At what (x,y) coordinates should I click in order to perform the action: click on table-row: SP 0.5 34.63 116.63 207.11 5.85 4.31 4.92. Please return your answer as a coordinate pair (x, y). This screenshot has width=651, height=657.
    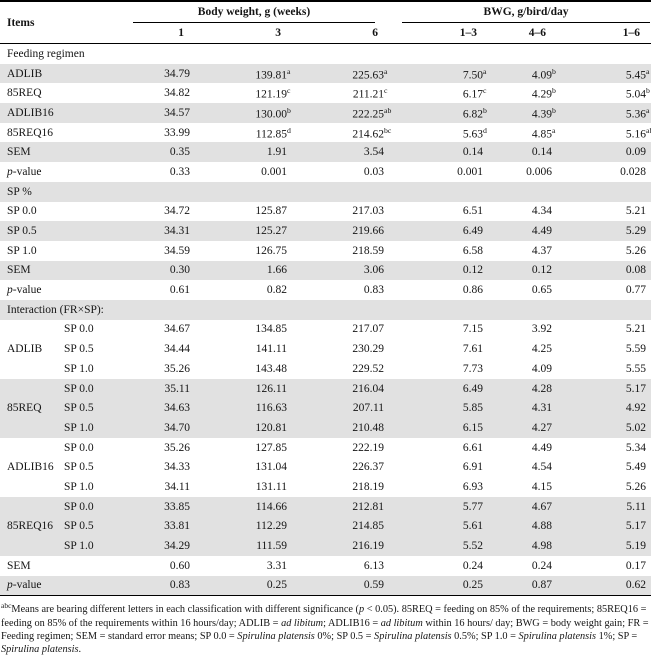
    Looking at the image, I should click on (325, 408).